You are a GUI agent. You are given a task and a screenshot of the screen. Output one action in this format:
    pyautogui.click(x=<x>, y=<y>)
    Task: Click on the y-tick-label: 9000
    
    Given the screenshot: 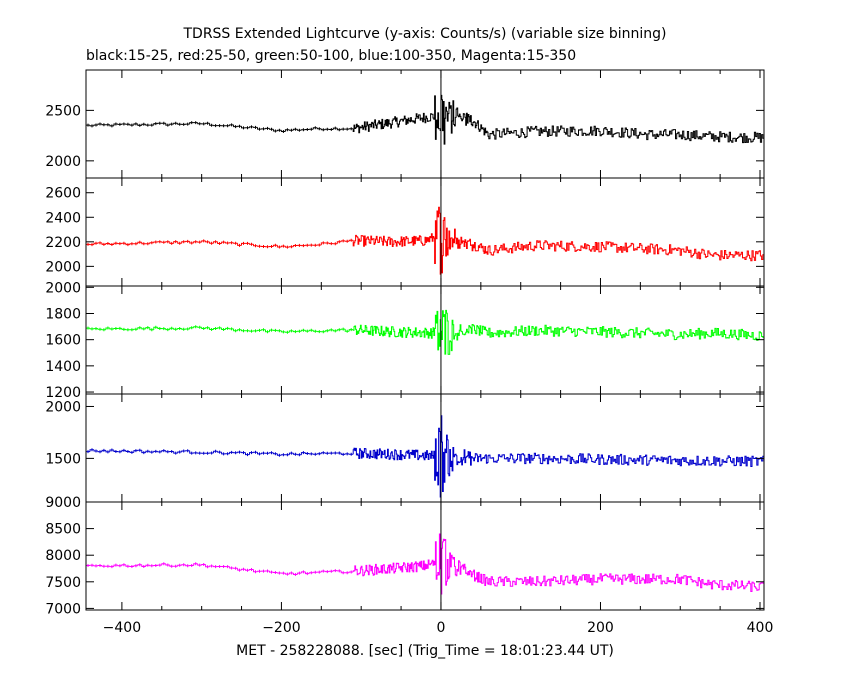 What is the action you would take?
    pyautogui.click(x=63, y=503)
    